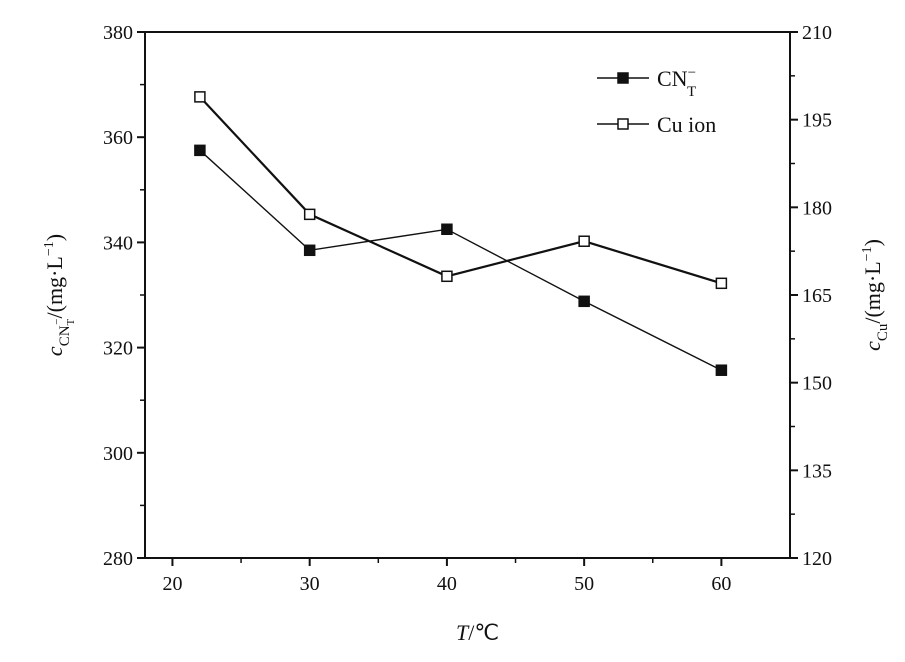  What do you see at coordinates (118, 454) in the screenshot?
I see `y-left-tick-label: 300` at bounding box center [118, 454].